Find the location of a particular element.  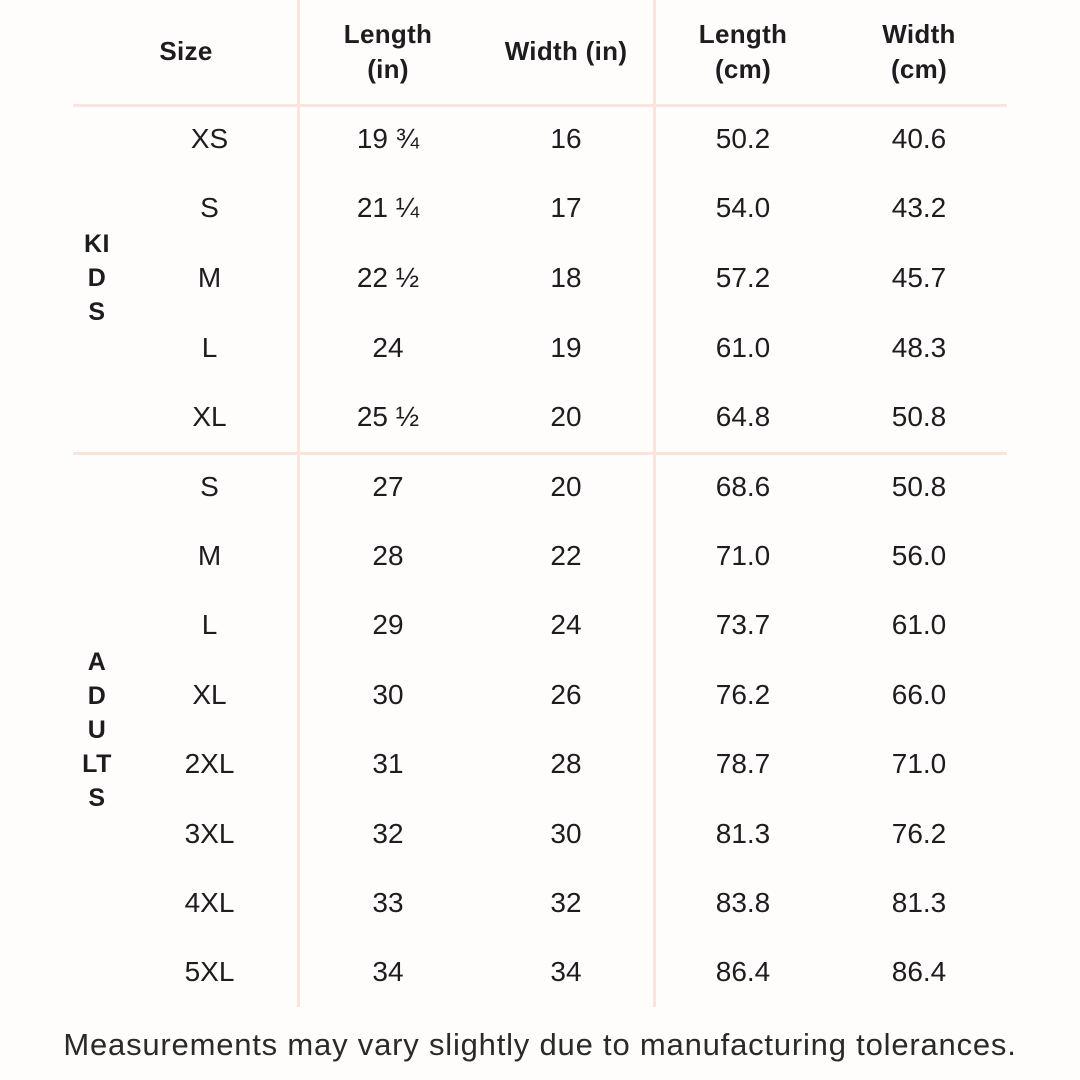

length-in-cell: 33 is located at coordinates (388, 902).